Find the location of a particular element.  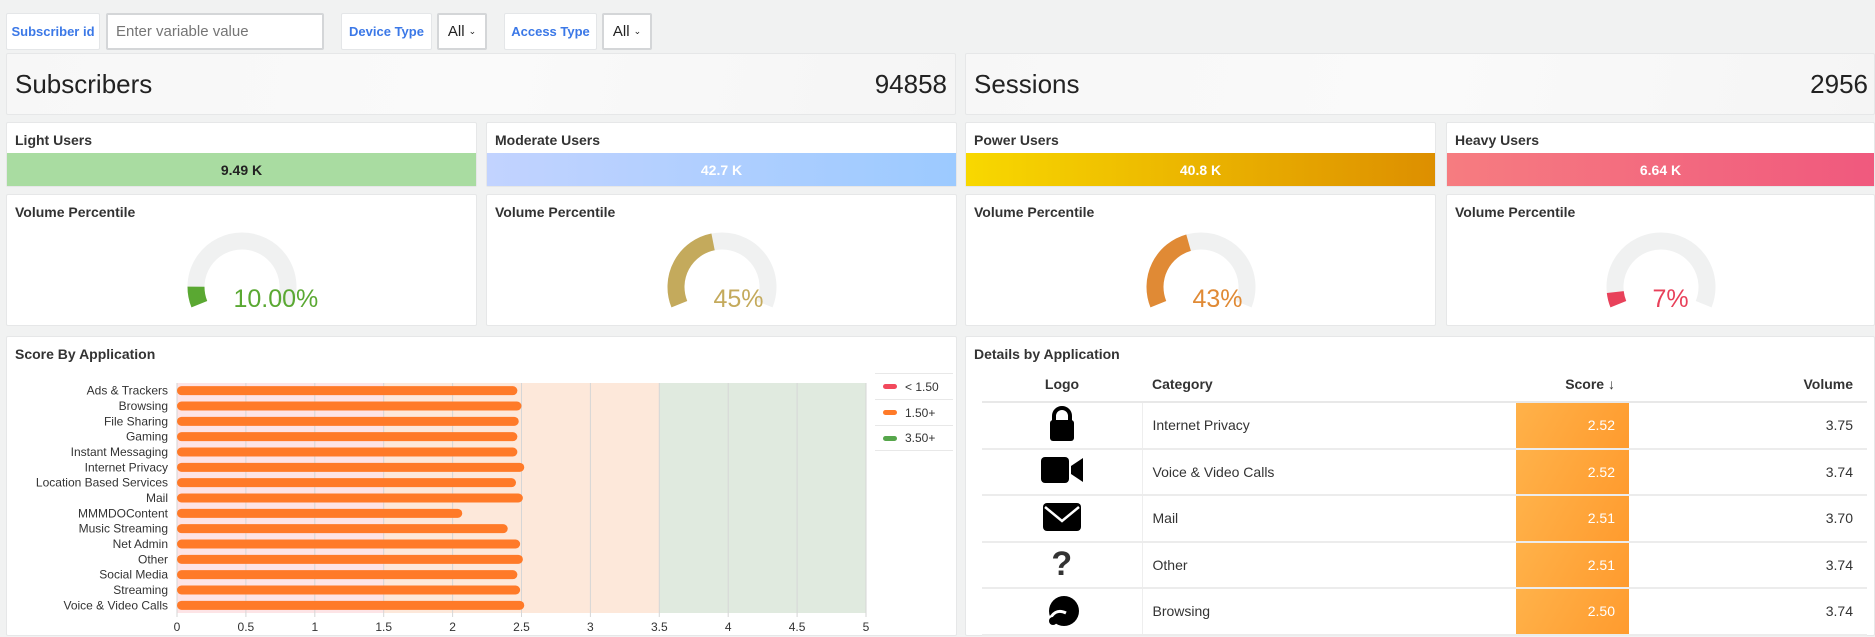

light-users-bar: 9.49 K is located at coordinates (241, 169).